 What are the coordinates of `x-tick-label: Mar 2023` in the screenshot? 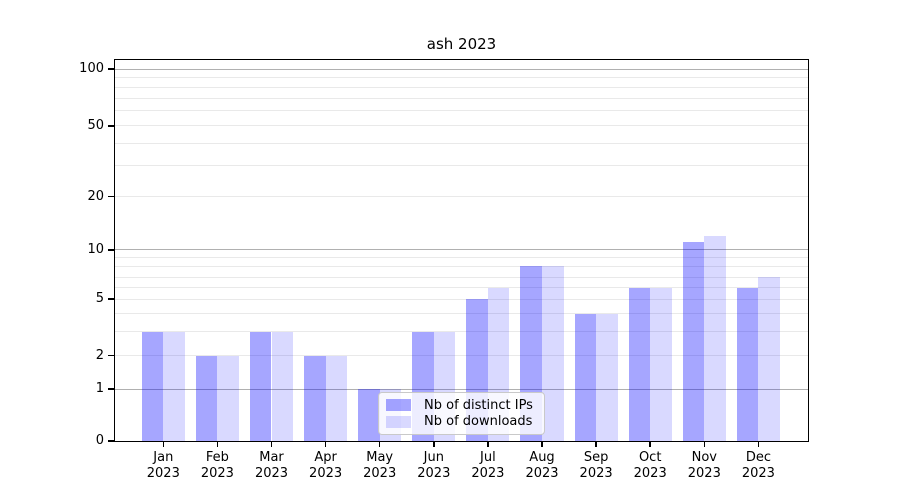 It's located at (271, 465).